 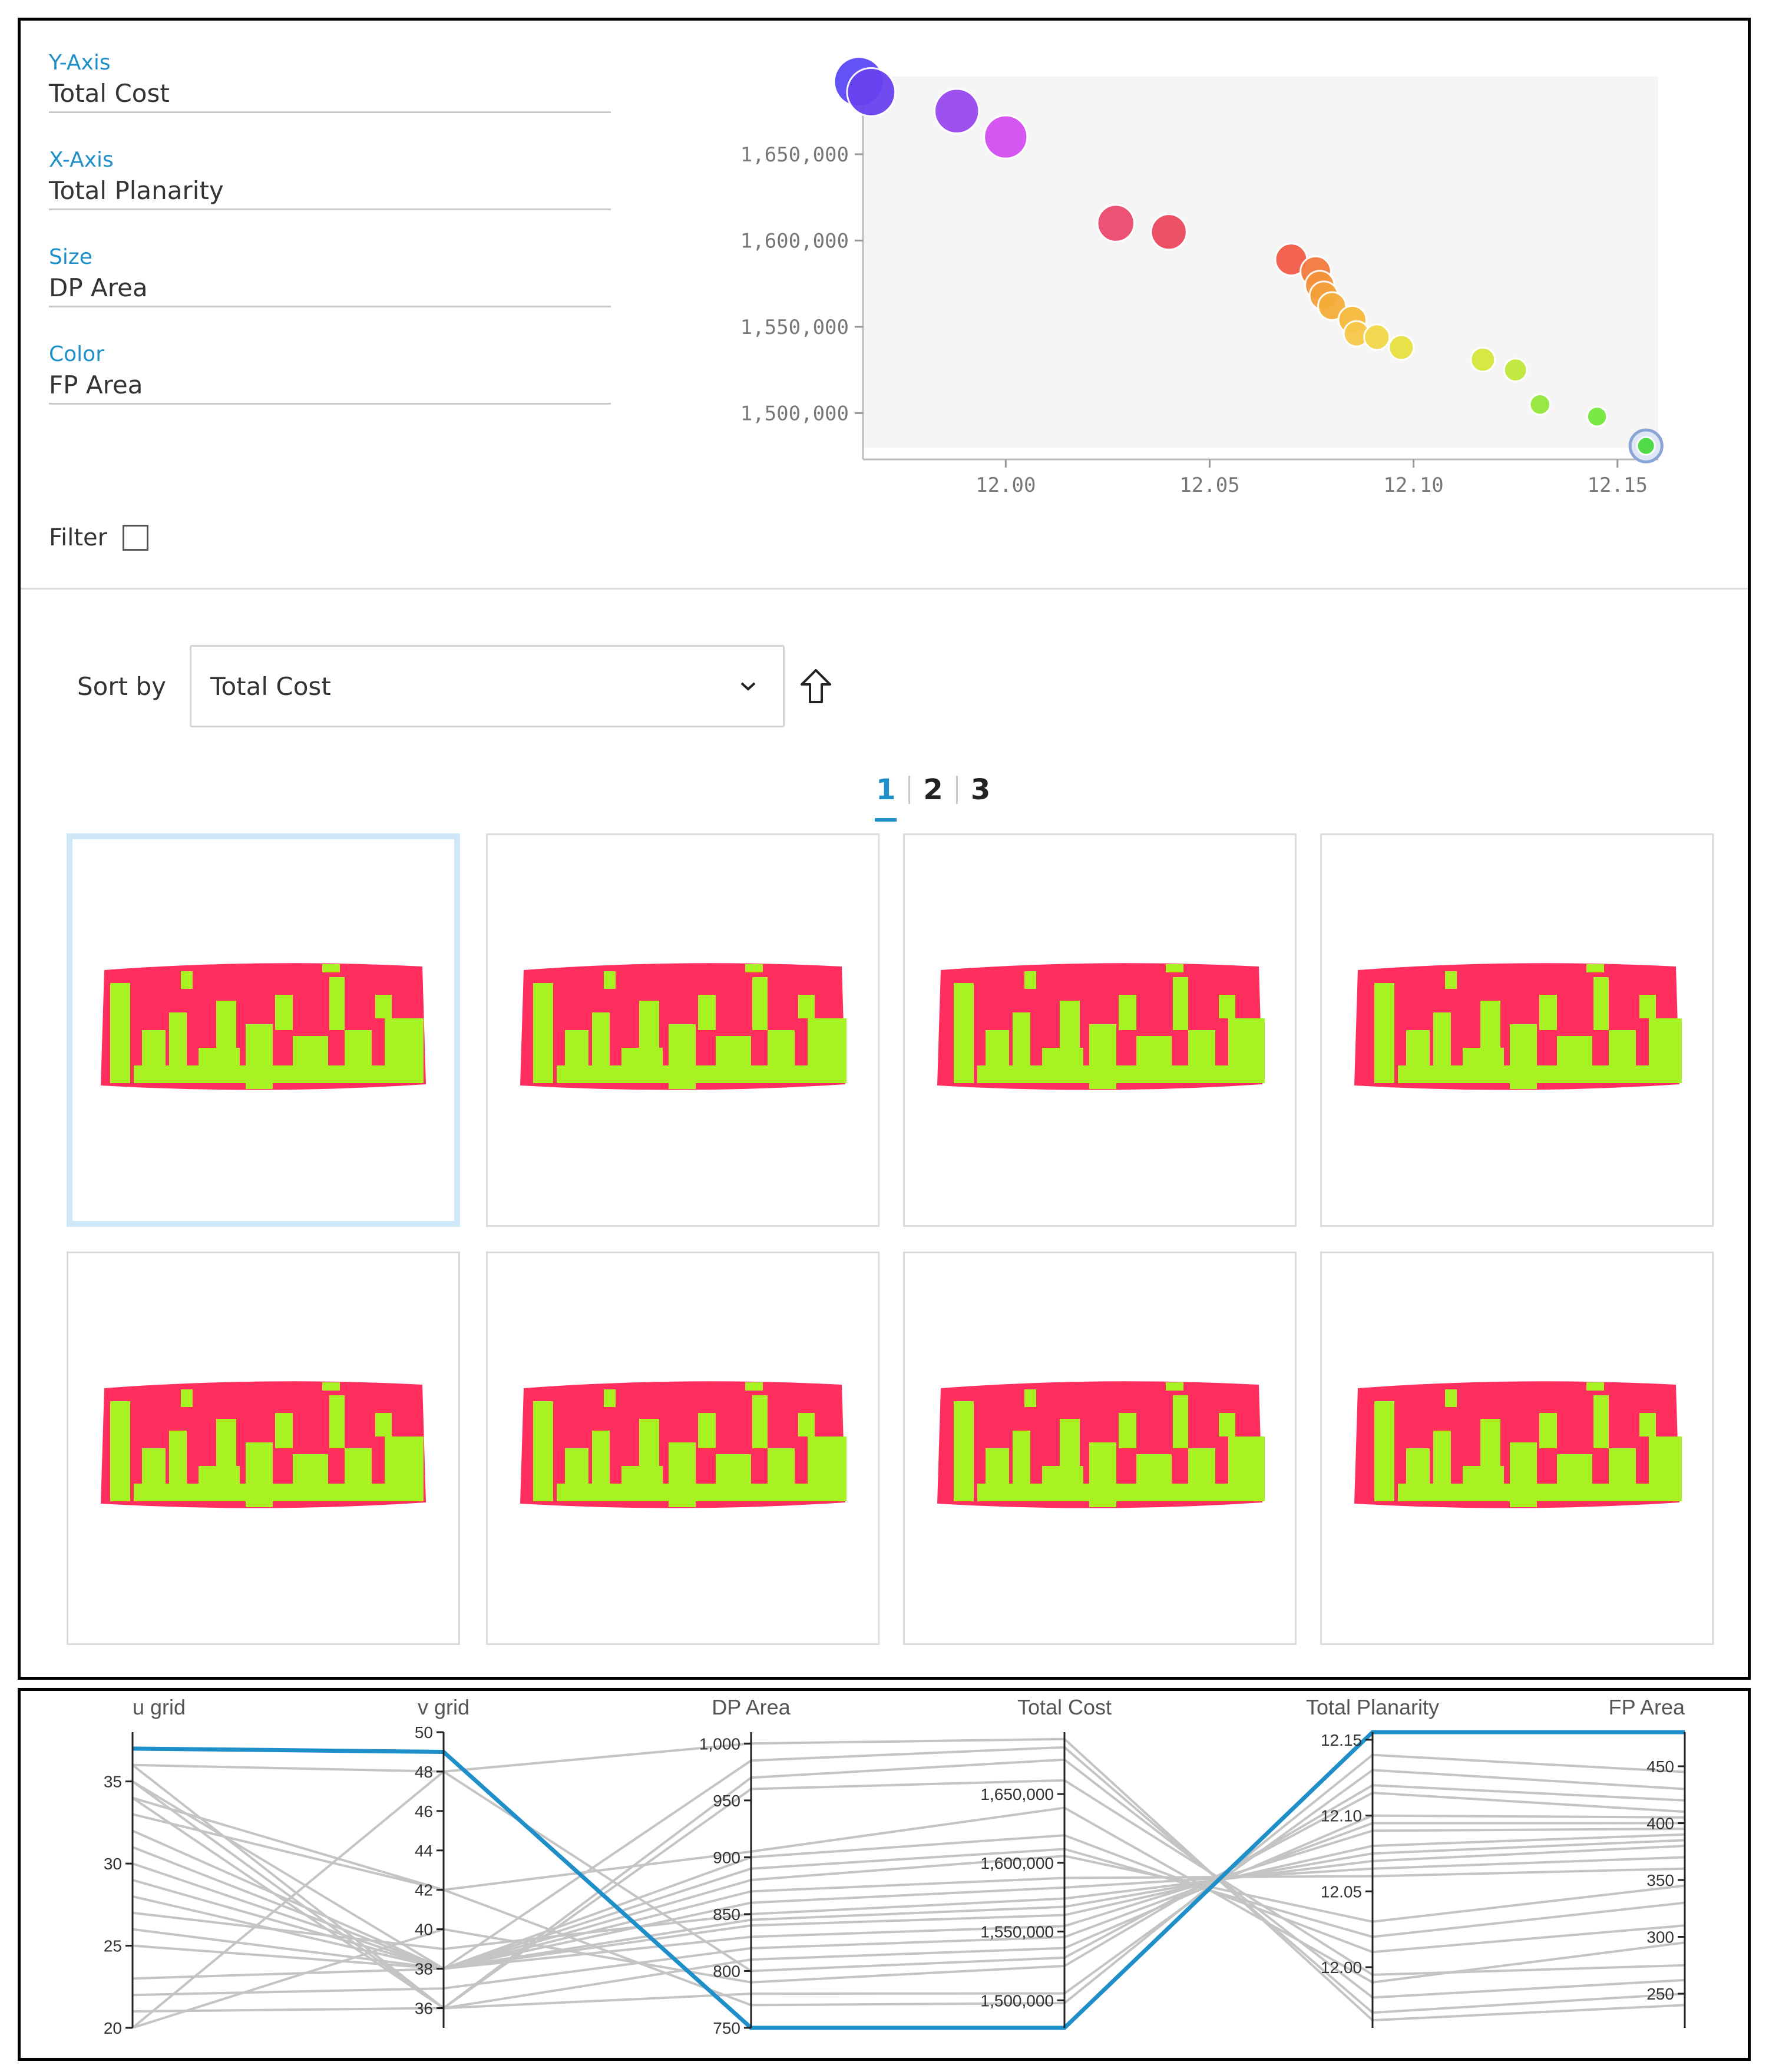 What do you see at coordinates (96, 384) in the screenshot?
I see `color-value: FP Area` at bounding box center [96, 384].